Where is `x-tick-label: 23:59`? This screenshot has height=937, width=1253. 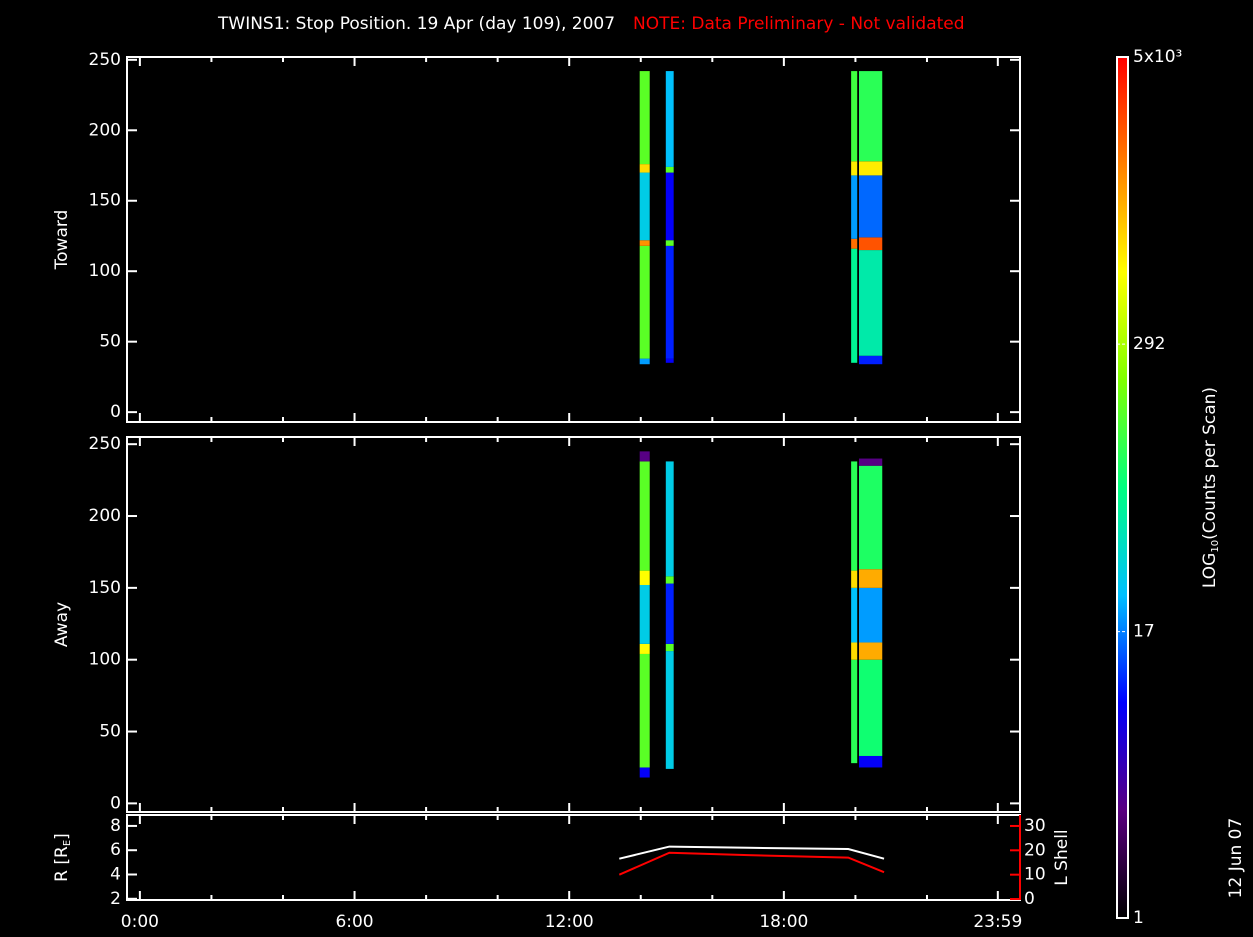 x-tick-label: 23:59 is located at coordinates (997, 922).